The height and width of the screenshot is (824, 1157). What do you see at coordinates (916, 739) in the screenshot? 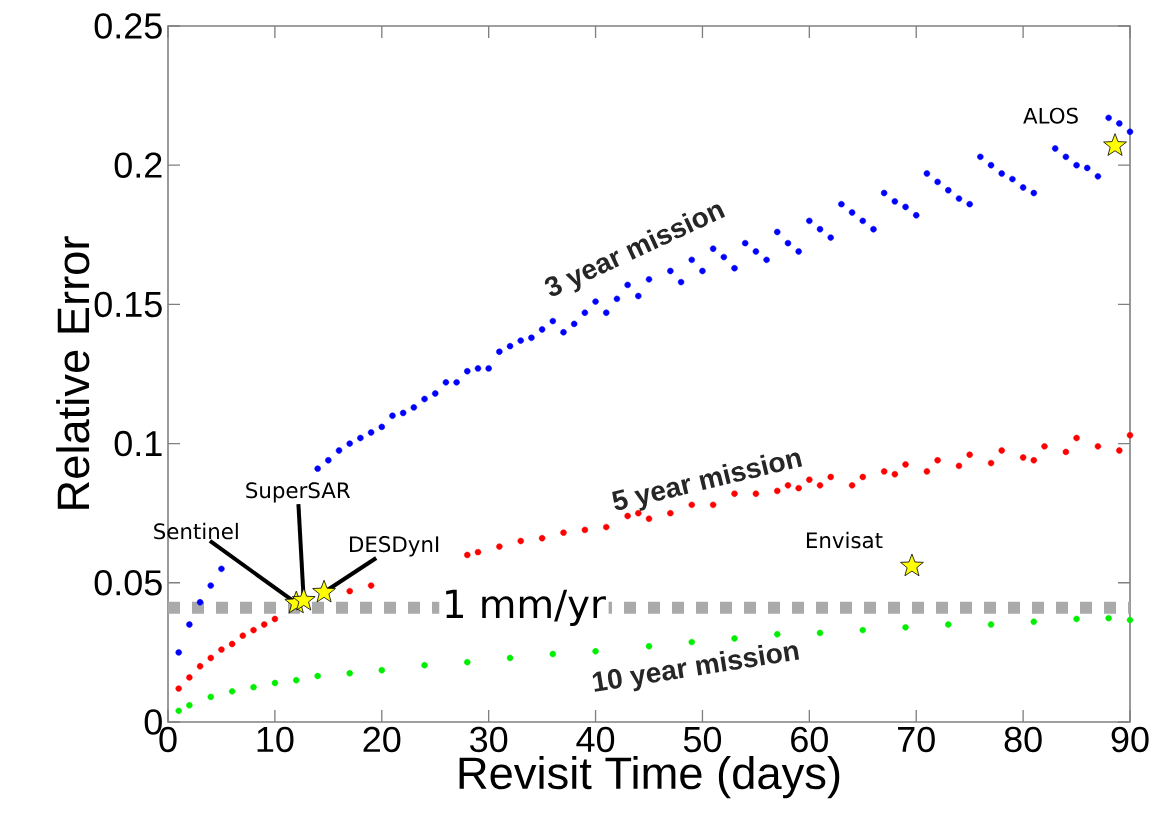
I see `x-tick-label: 70` at bounding box center [916, 739].